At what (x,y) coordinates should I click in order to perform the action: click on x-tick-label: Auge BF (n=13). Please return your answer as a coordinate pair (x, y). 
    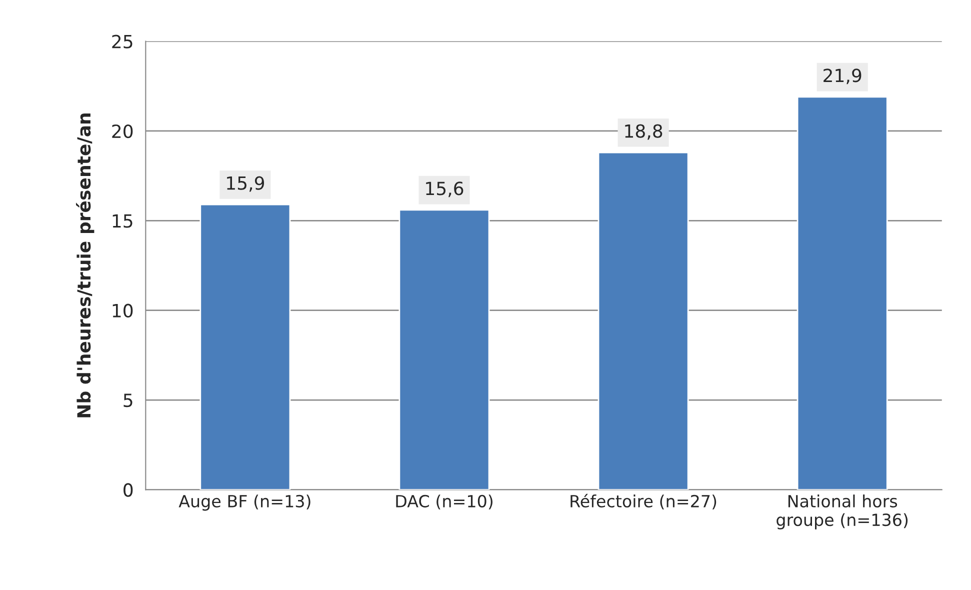
    Looking at the image, I should click on (244, 502).